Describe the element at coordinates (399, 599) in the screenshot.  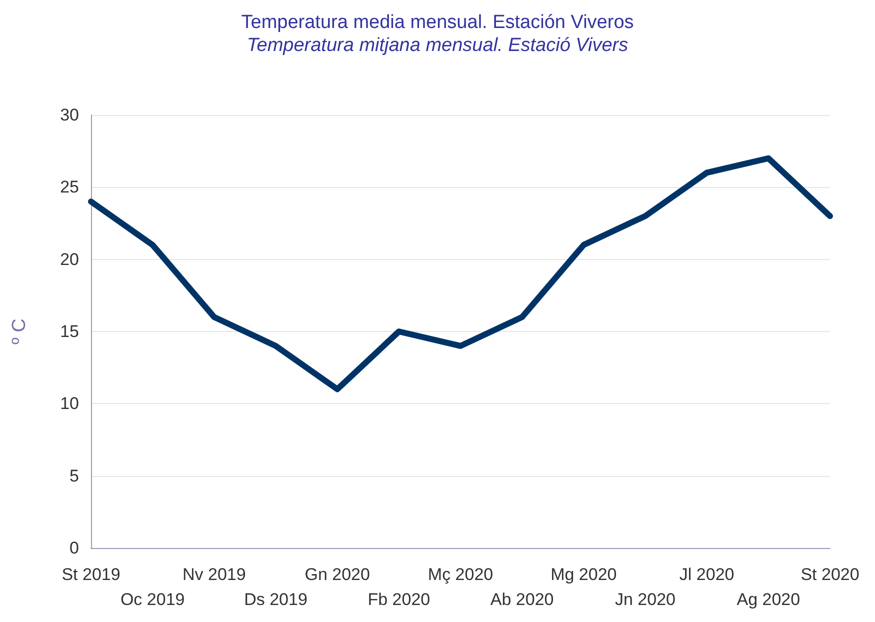
I see `x-tick-label: Fb 2020` at that location.